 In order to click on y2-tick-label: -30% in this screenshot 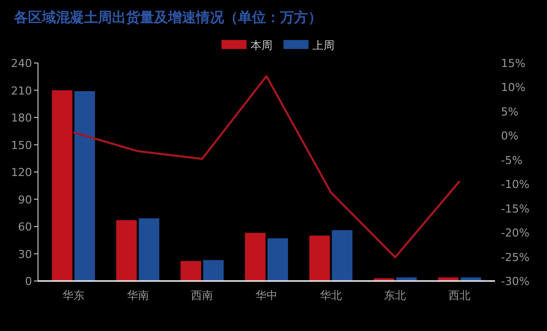, I will do `click(515, 281)`.